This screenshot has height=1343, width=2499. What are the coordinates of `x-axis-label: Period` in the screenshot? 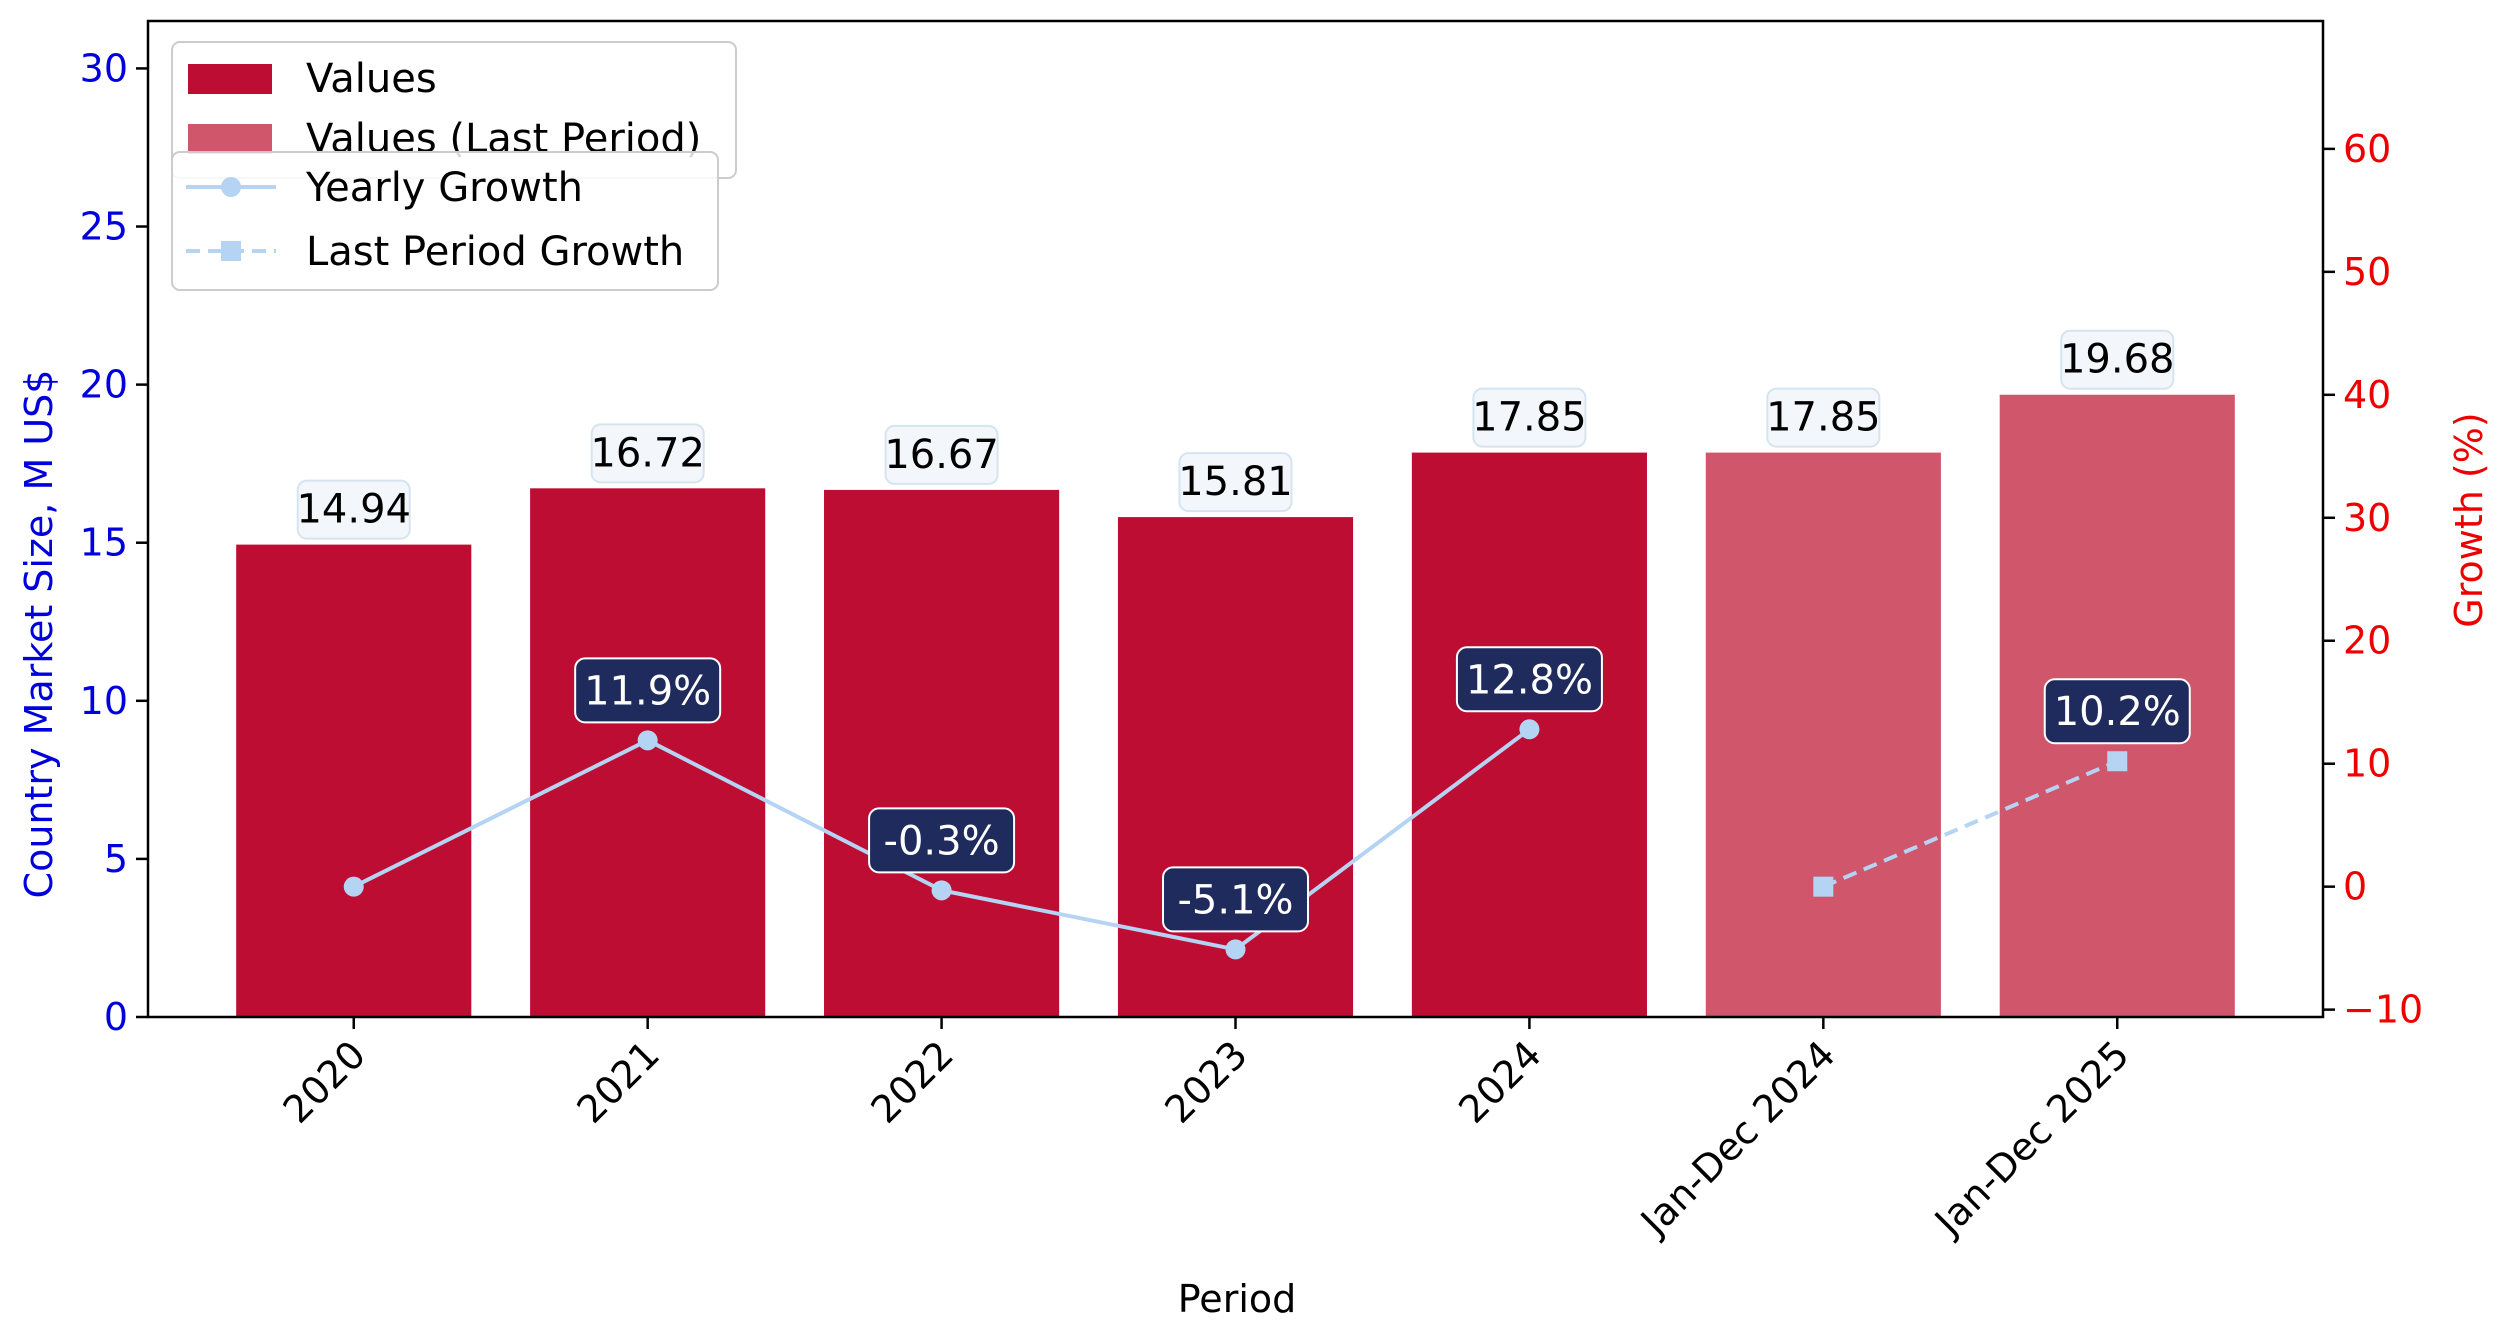 It's located at (1237, 1299).